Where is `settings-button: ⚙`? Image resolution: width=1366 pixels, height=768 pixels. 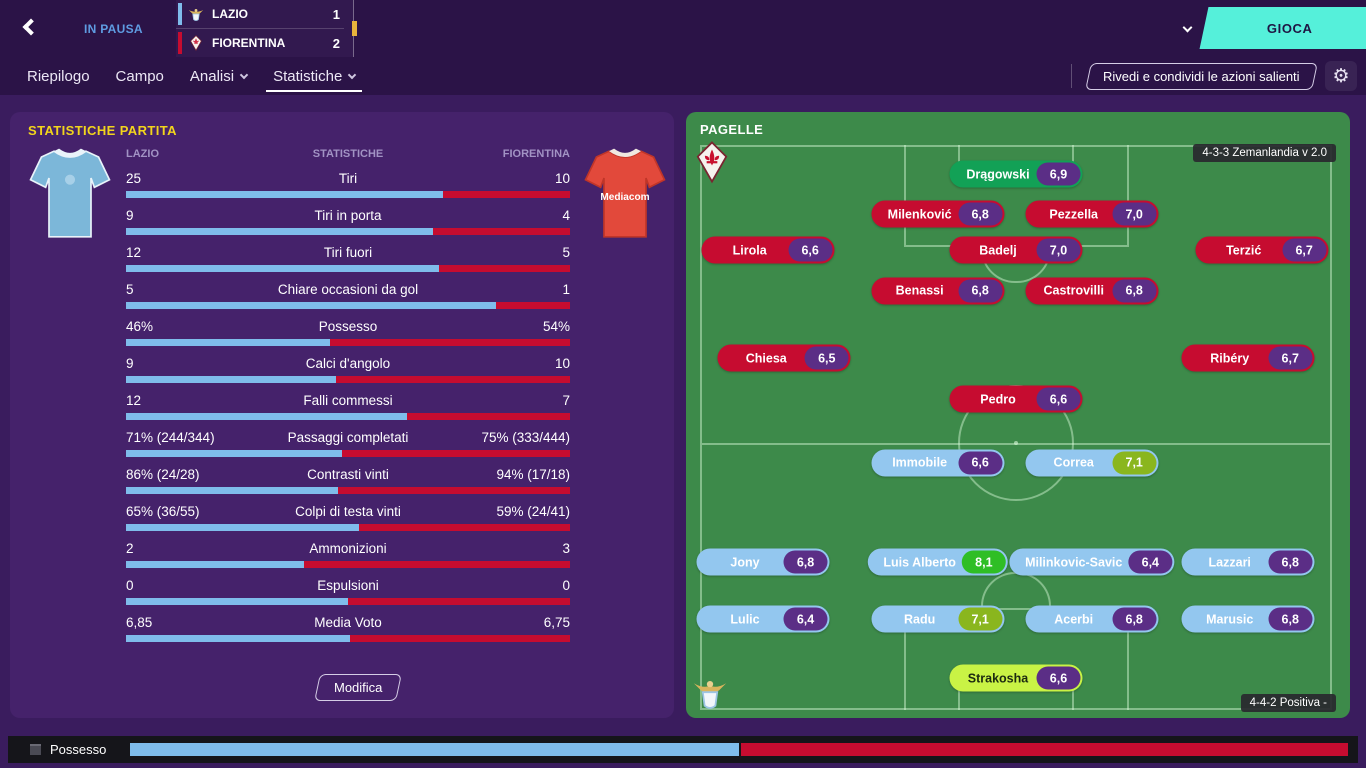 settings-button: ⚙ is located at coordinates (1341, 76).